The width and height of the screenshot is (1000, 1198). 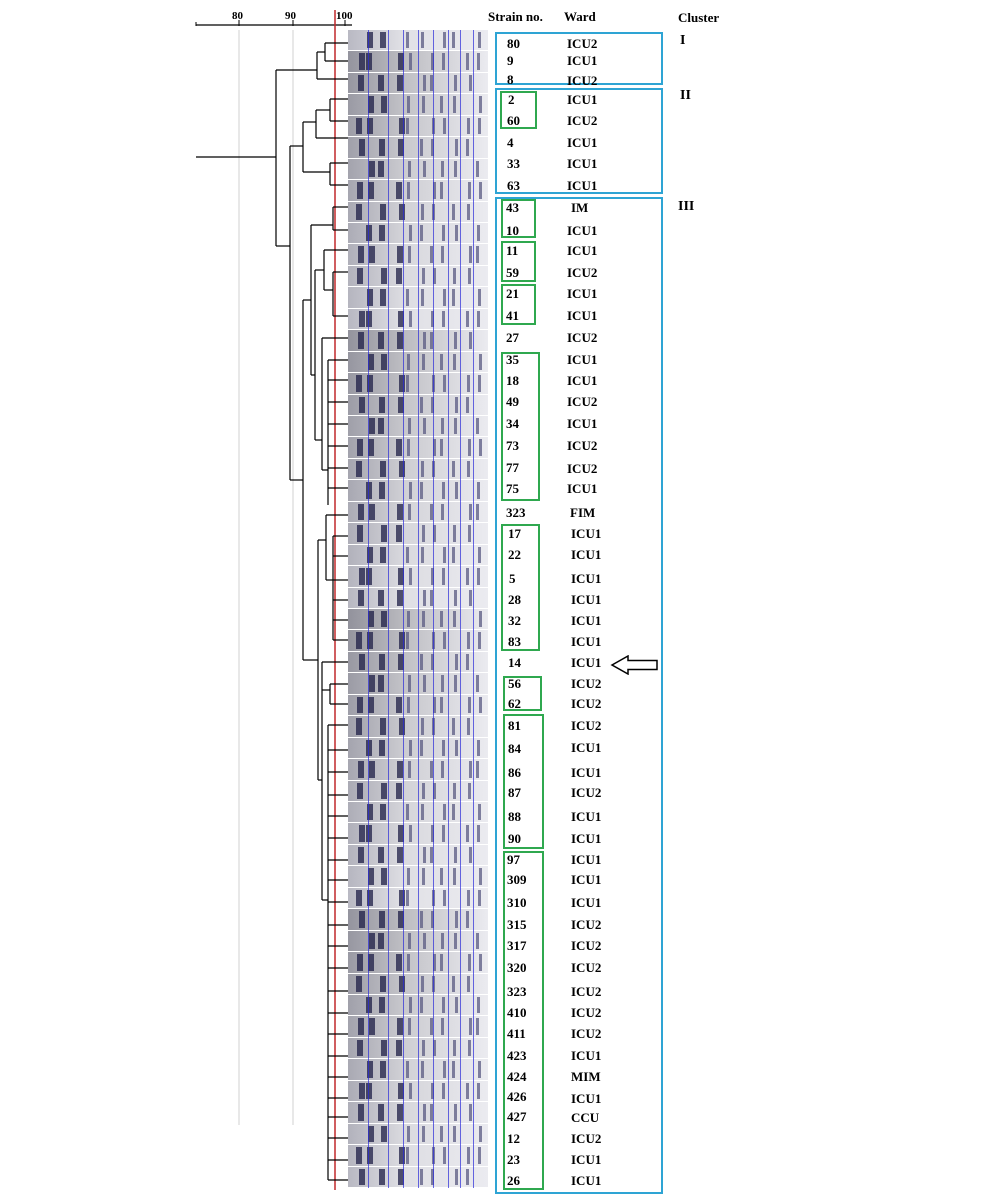 I want to click on strain-no: 88, so click(x=514, y=816).